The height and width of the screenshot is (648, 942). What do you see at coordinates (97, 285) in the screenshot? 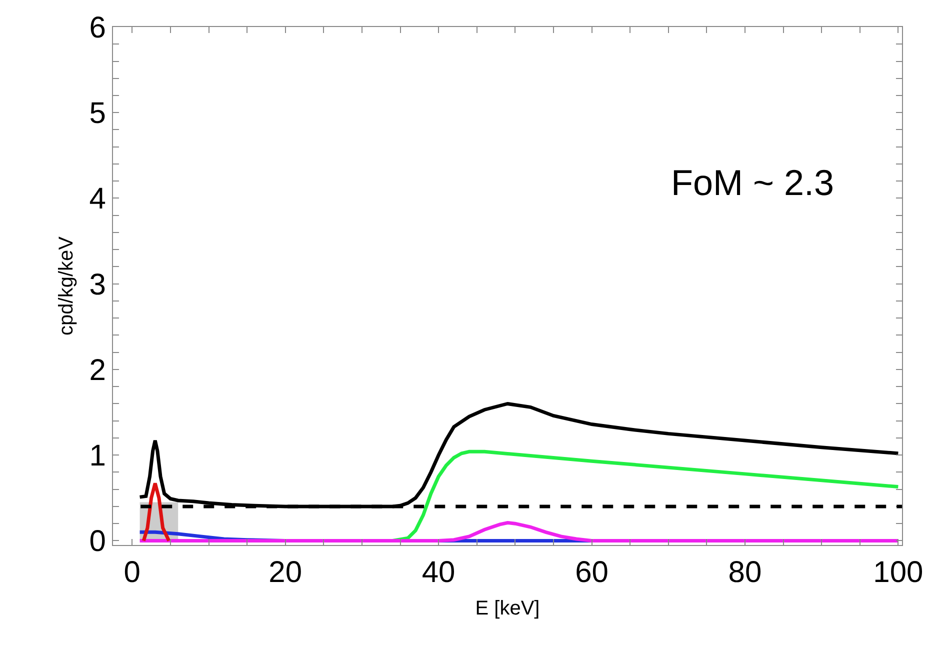
I see `y-tick-label: 3` at bounding box center [97, 285].